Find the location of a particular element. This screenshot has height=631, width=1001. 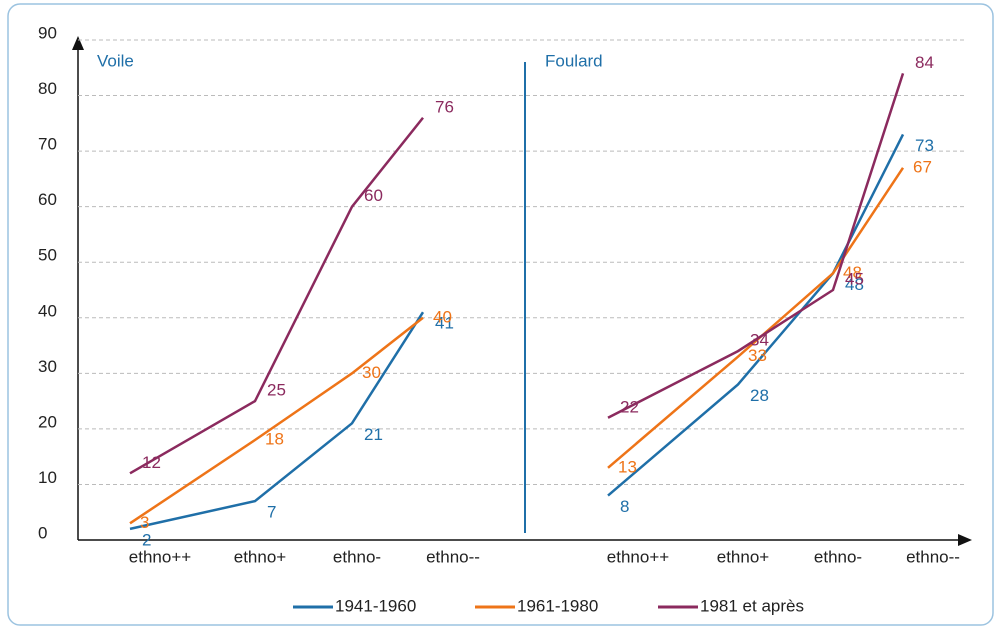

data-label: 41 is located at coordinates (444, 323).